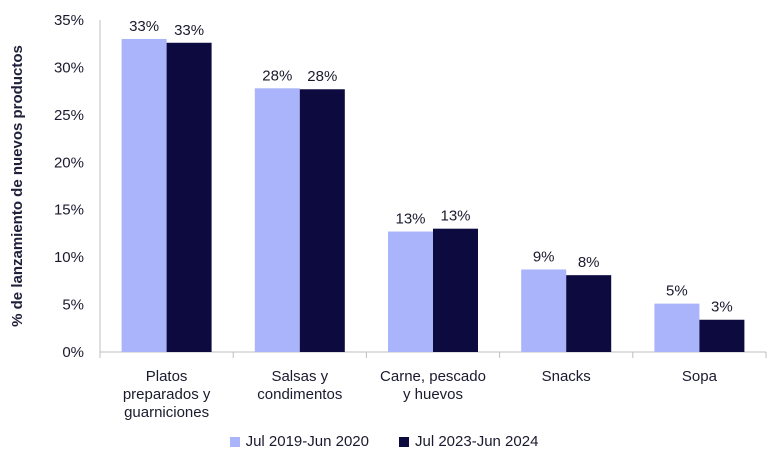 This screenshot has height=469, width=768. I want to click on data-label: 3%, so click(722, 307).